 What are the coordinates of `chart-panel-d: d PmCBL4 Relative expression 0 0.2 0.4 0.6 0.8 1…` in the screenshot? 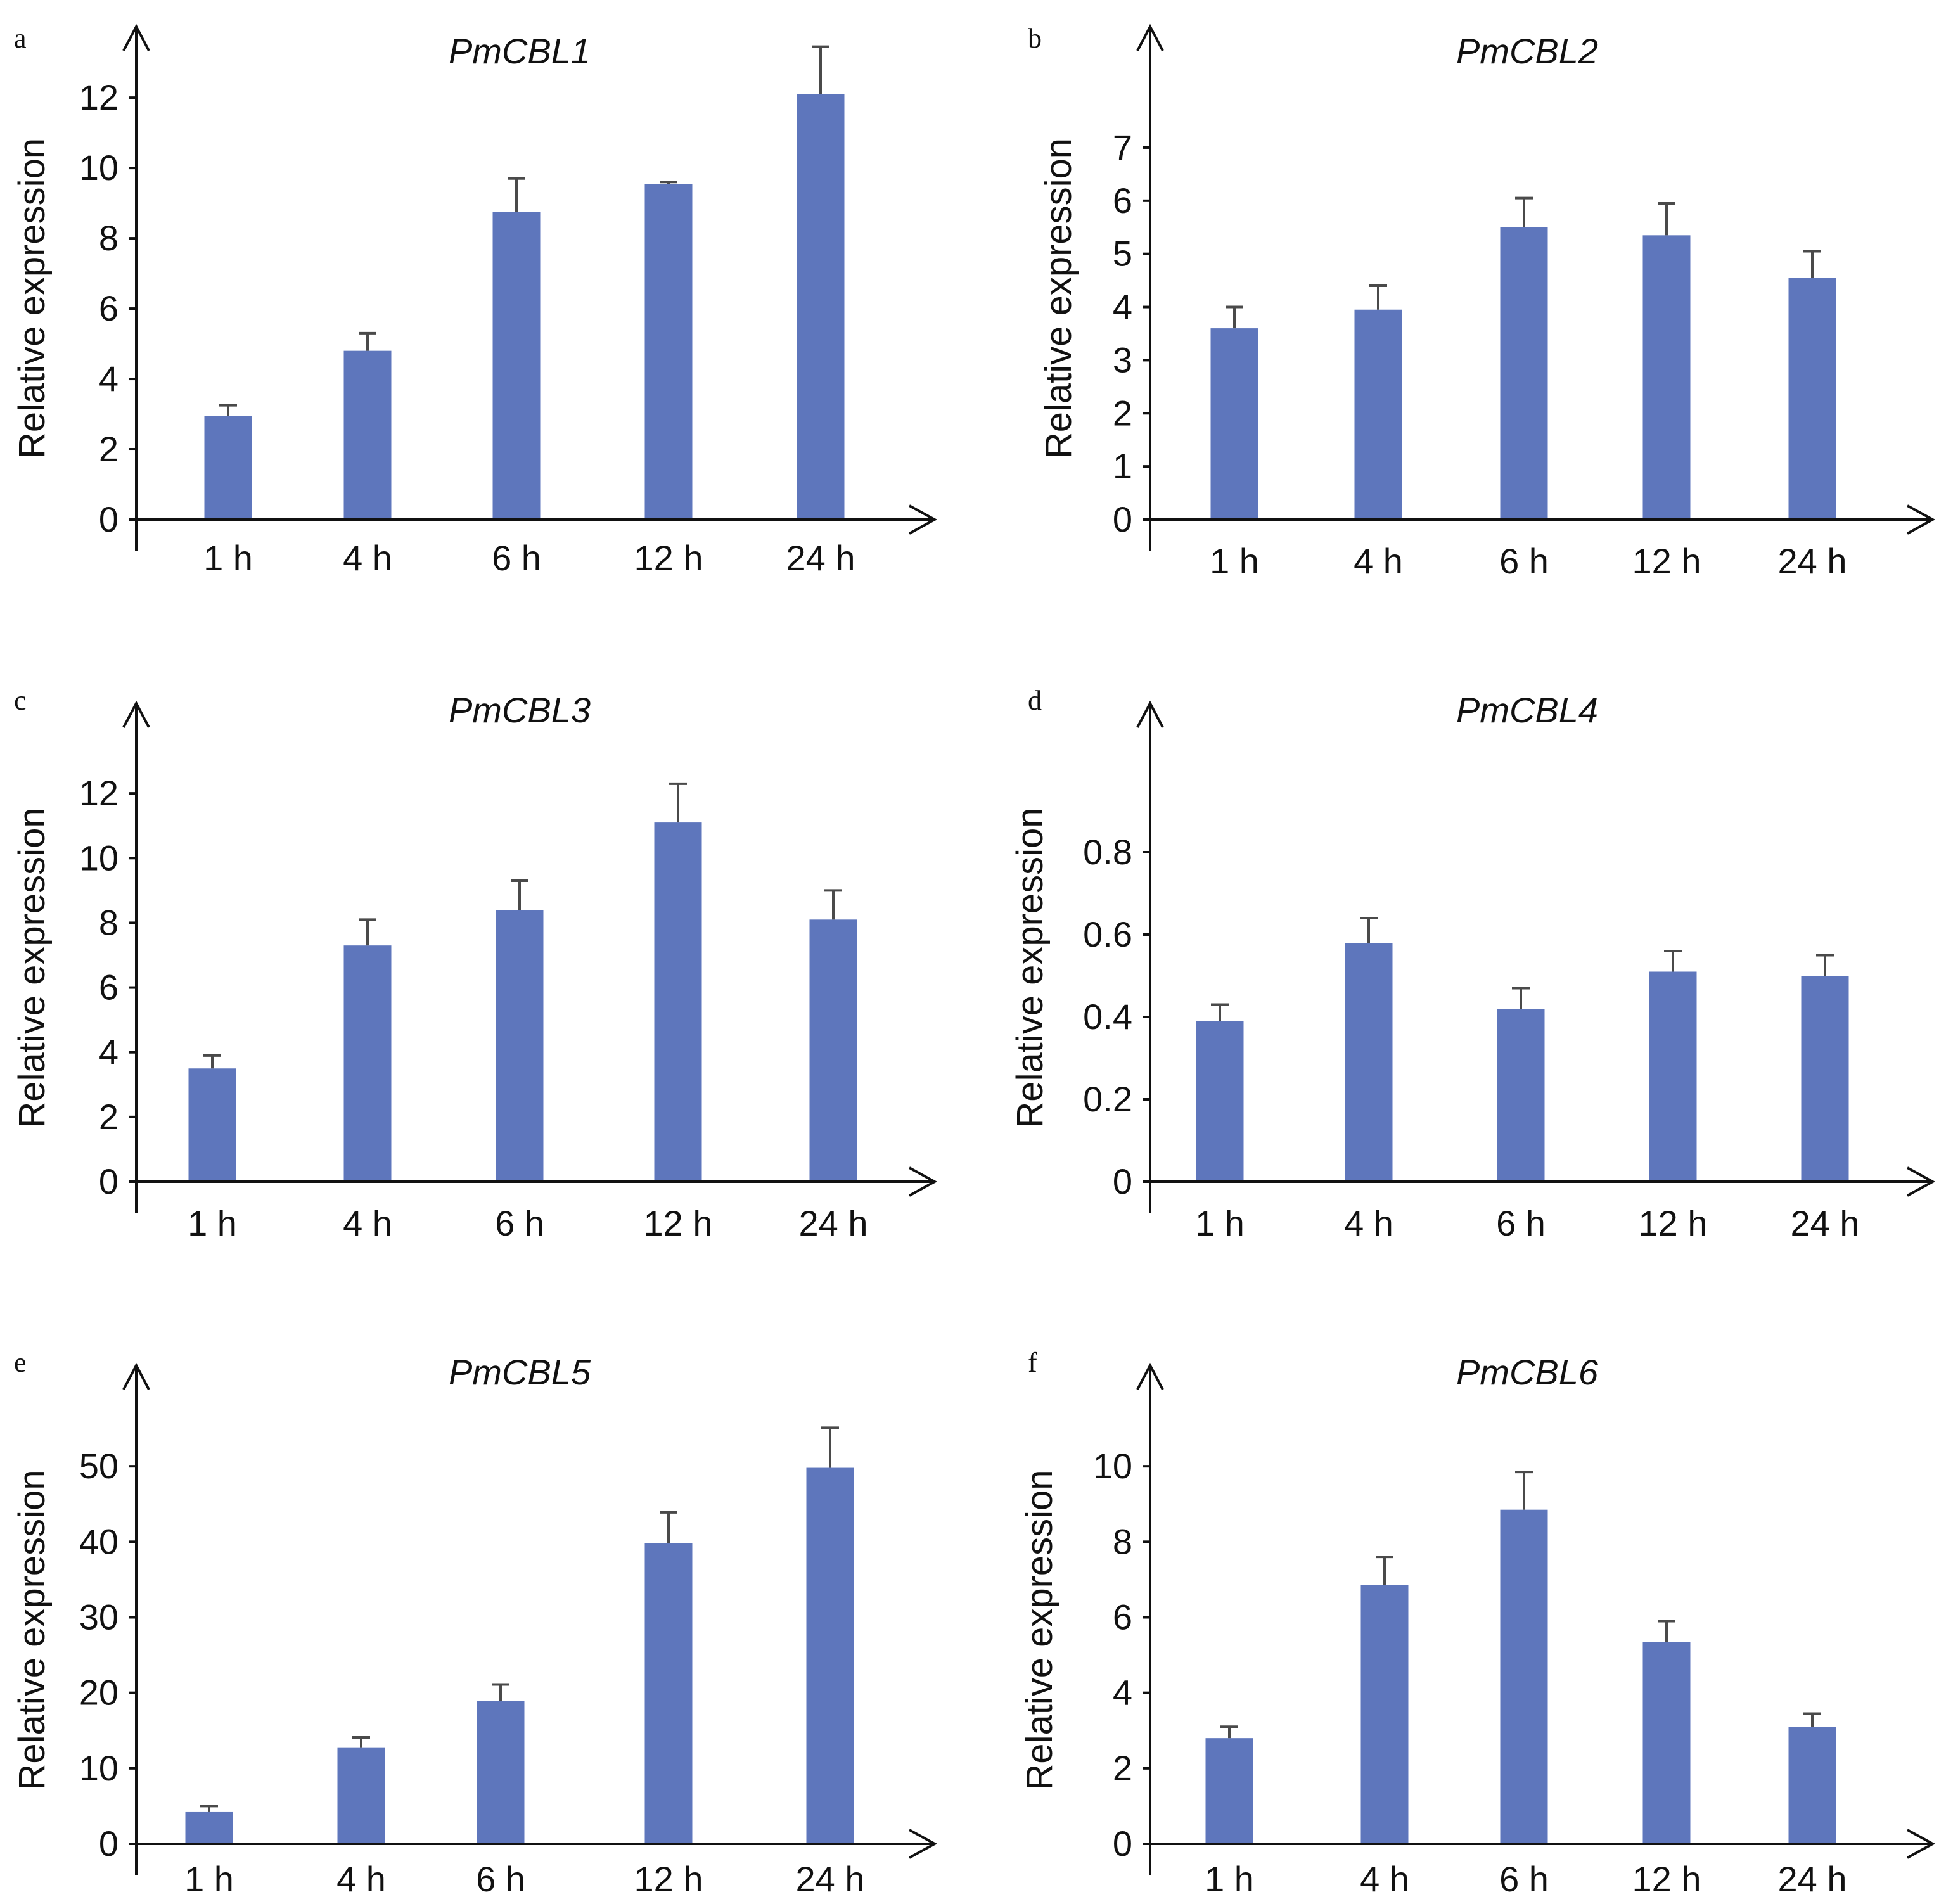 It's located at (1472, 964).